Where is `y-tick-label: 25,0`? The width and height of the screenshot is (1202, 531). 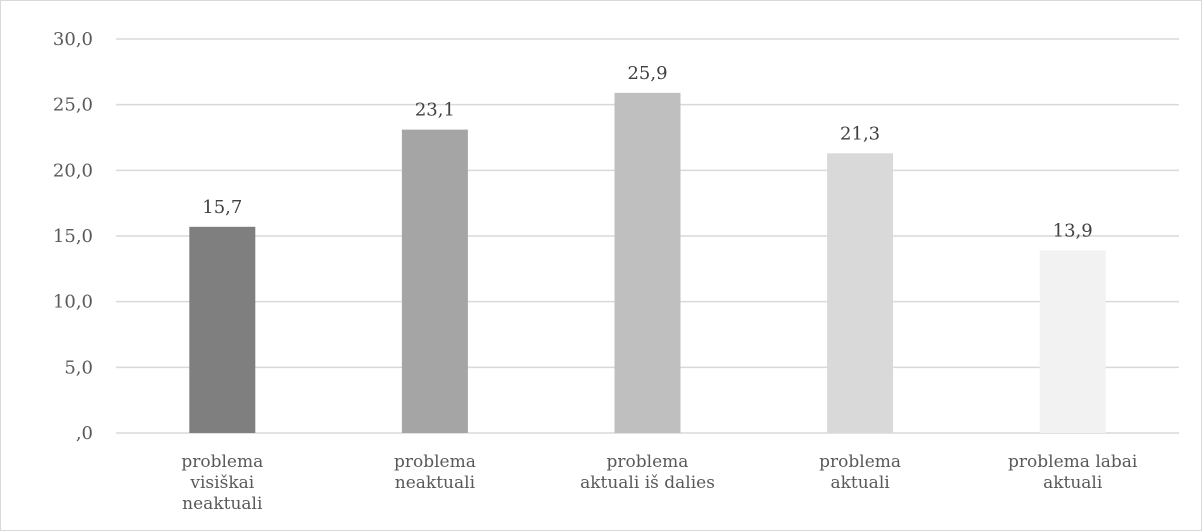 y-tick-label: 25,0 is located at coordinates (73, 105).